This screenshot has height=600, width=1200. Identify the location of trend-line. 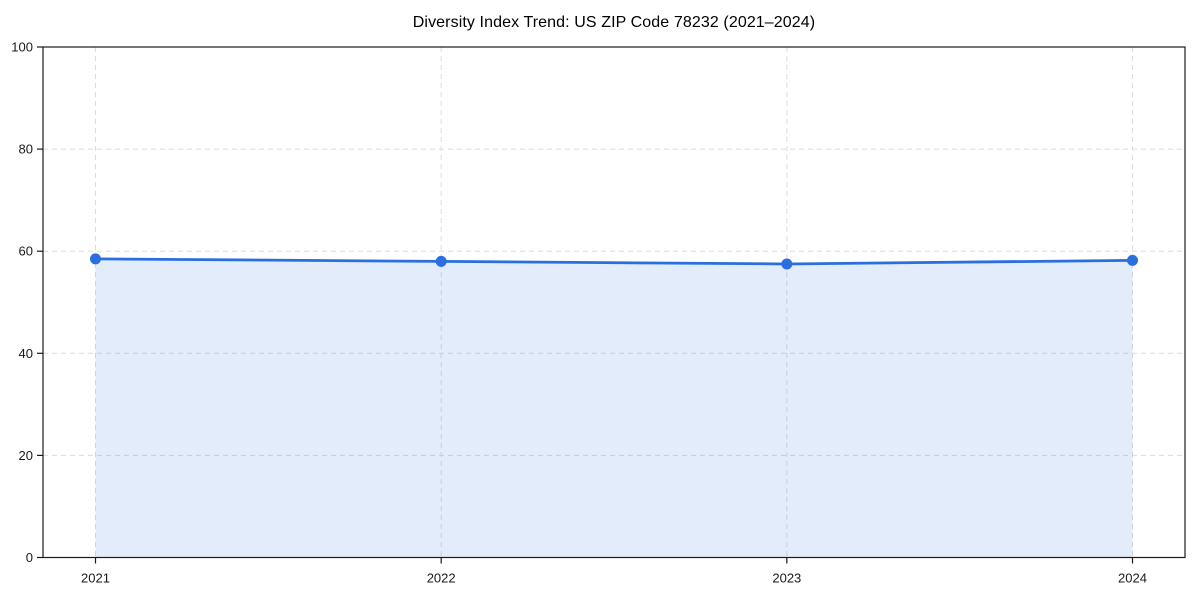
(614, 261).